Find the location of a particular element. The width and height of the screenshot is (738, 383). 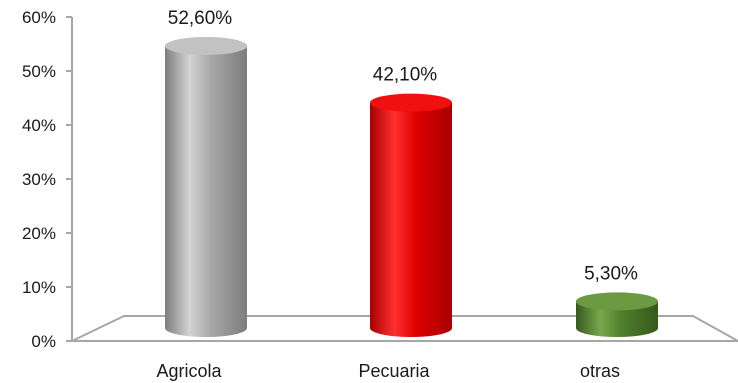

bar-pecuaria is located at coordinates (411, 215).